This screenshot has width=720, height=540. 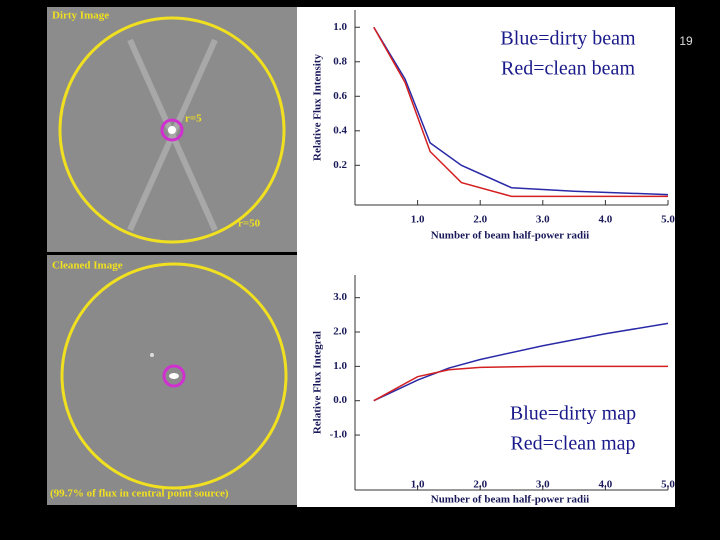 I want to click on image-title: Dirty Image, so click(x=80, y=16).